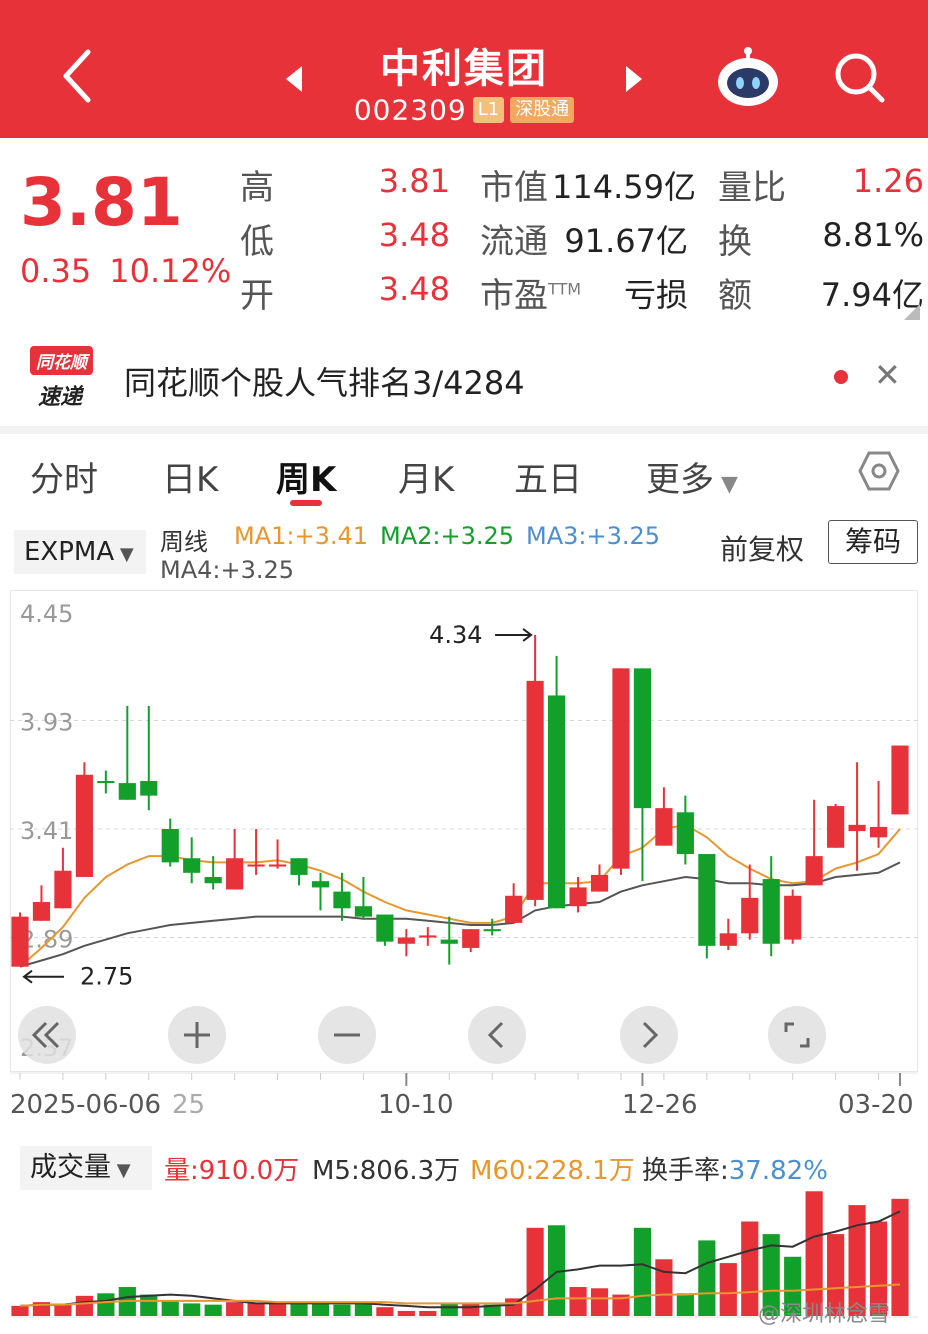 The image size is (928, 1334). Describe the element at coordinates (527, 635) in the screenshot. I see `high-annotation-arrowhead` at that location.